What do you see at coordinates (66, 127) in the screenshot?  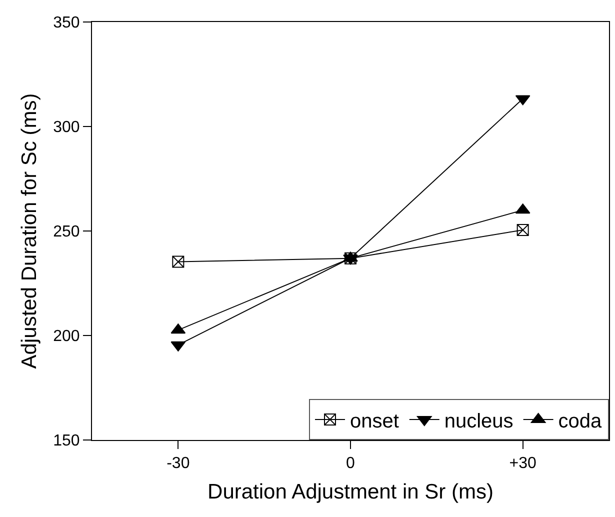 I see `y-tick-label: 300` at bounding box center [66, 127].